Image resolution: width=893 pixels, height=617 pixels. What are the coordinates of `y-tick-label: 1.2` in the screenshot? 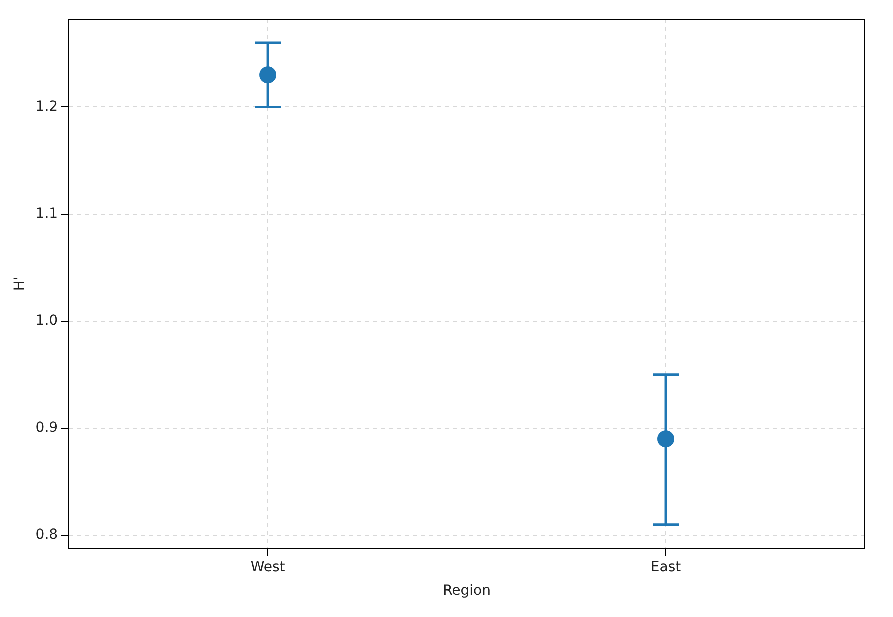 It's located at (47, 106).